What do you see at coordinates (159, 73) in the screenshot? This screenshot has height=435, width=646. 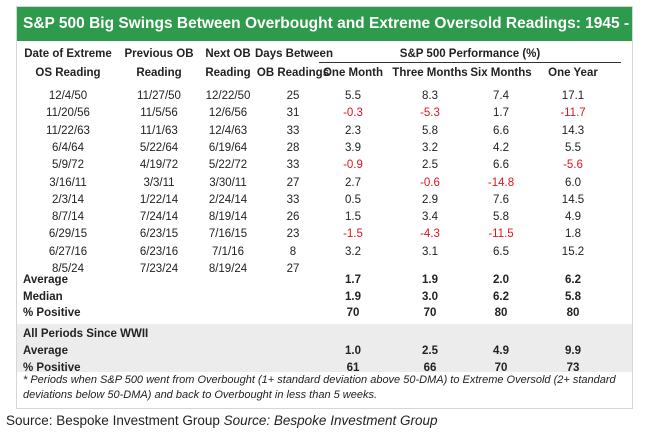 I see `header-prev-ob-line2: Reading` at bounding box center [159, 73].